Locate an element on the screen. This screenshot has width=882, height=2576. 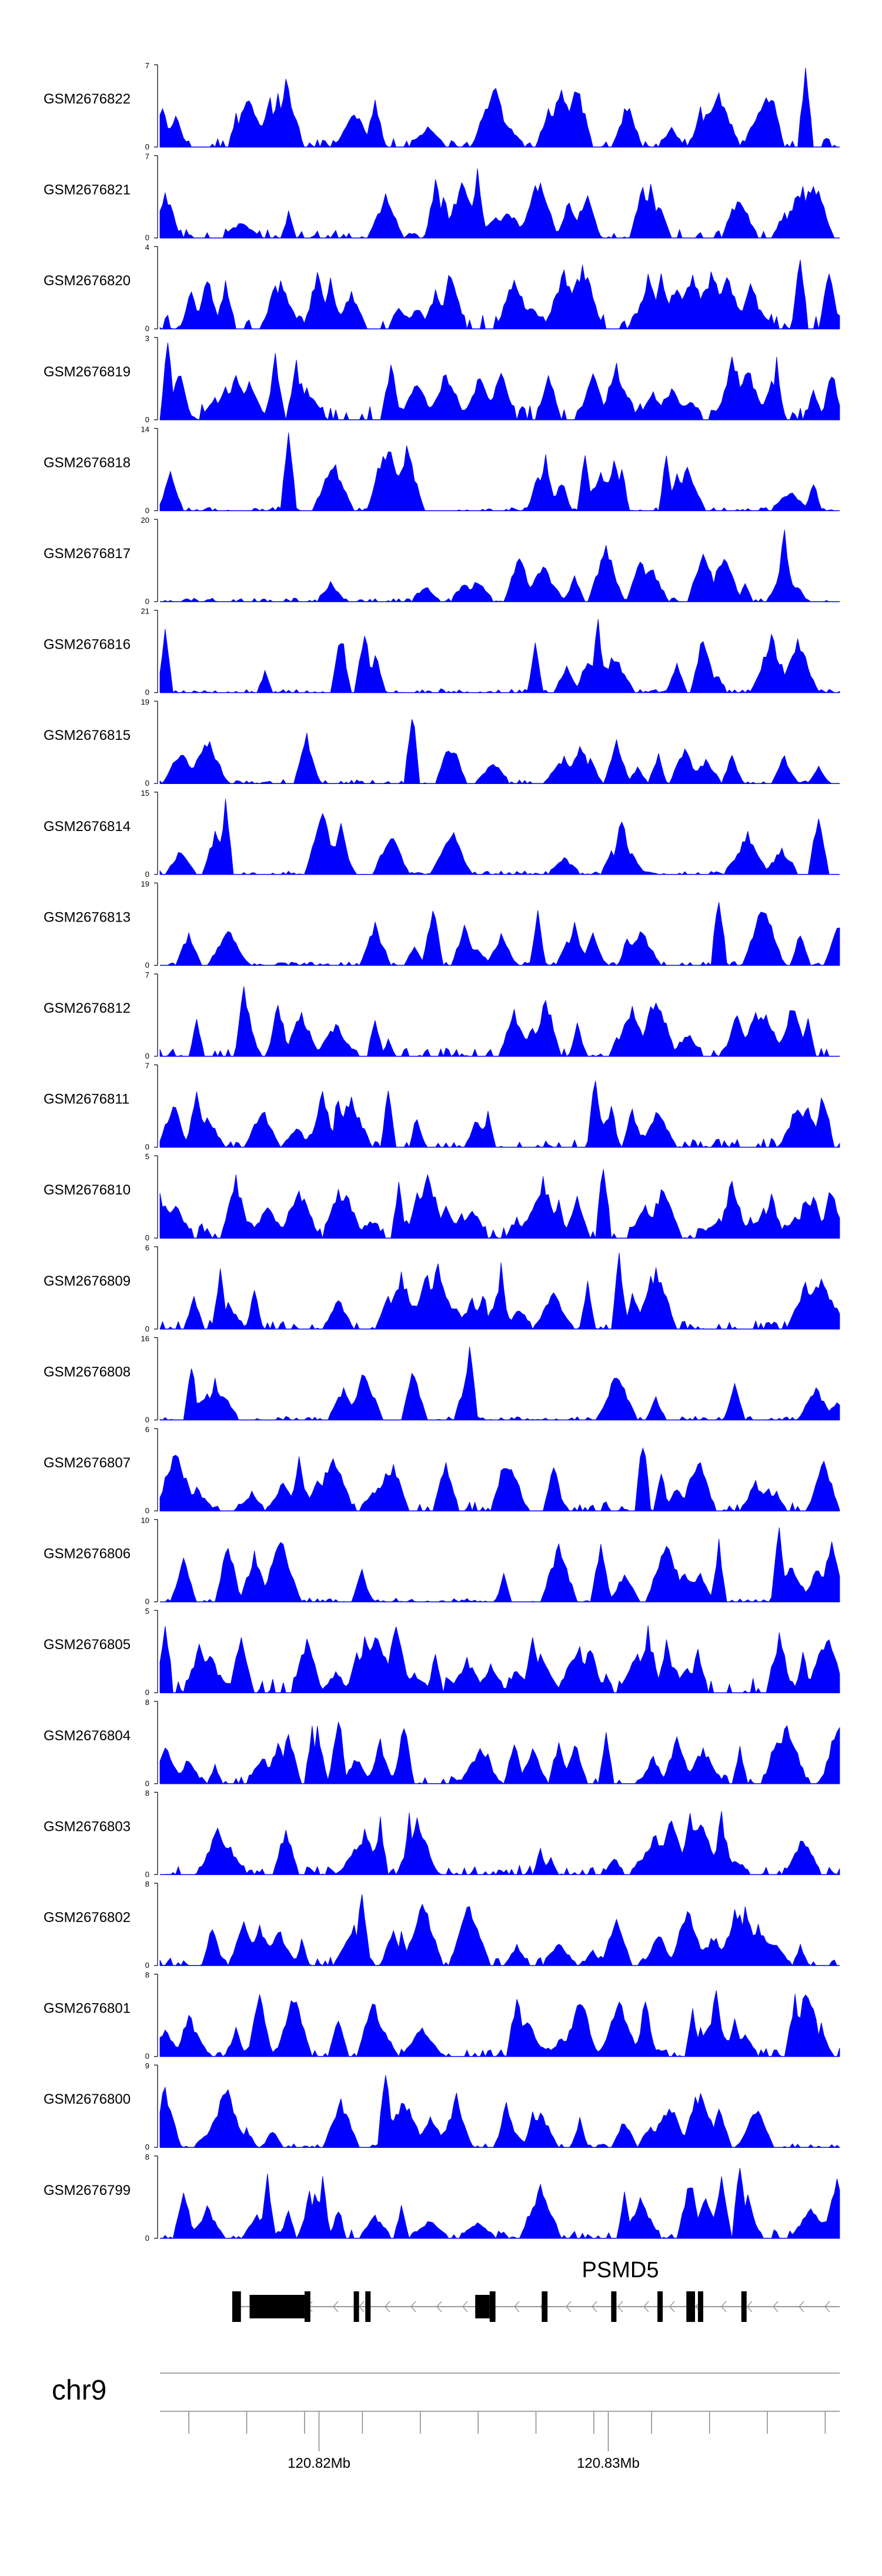
track-label: GSM2676800 is located at coordinates (87, 2099).